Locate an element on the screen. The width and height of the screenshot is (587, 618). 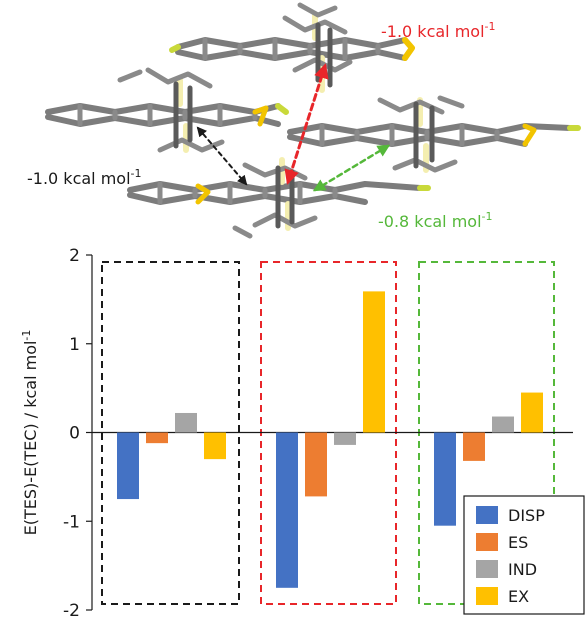
legend: DISP ES IND EX is located at coordinates (524, 555).